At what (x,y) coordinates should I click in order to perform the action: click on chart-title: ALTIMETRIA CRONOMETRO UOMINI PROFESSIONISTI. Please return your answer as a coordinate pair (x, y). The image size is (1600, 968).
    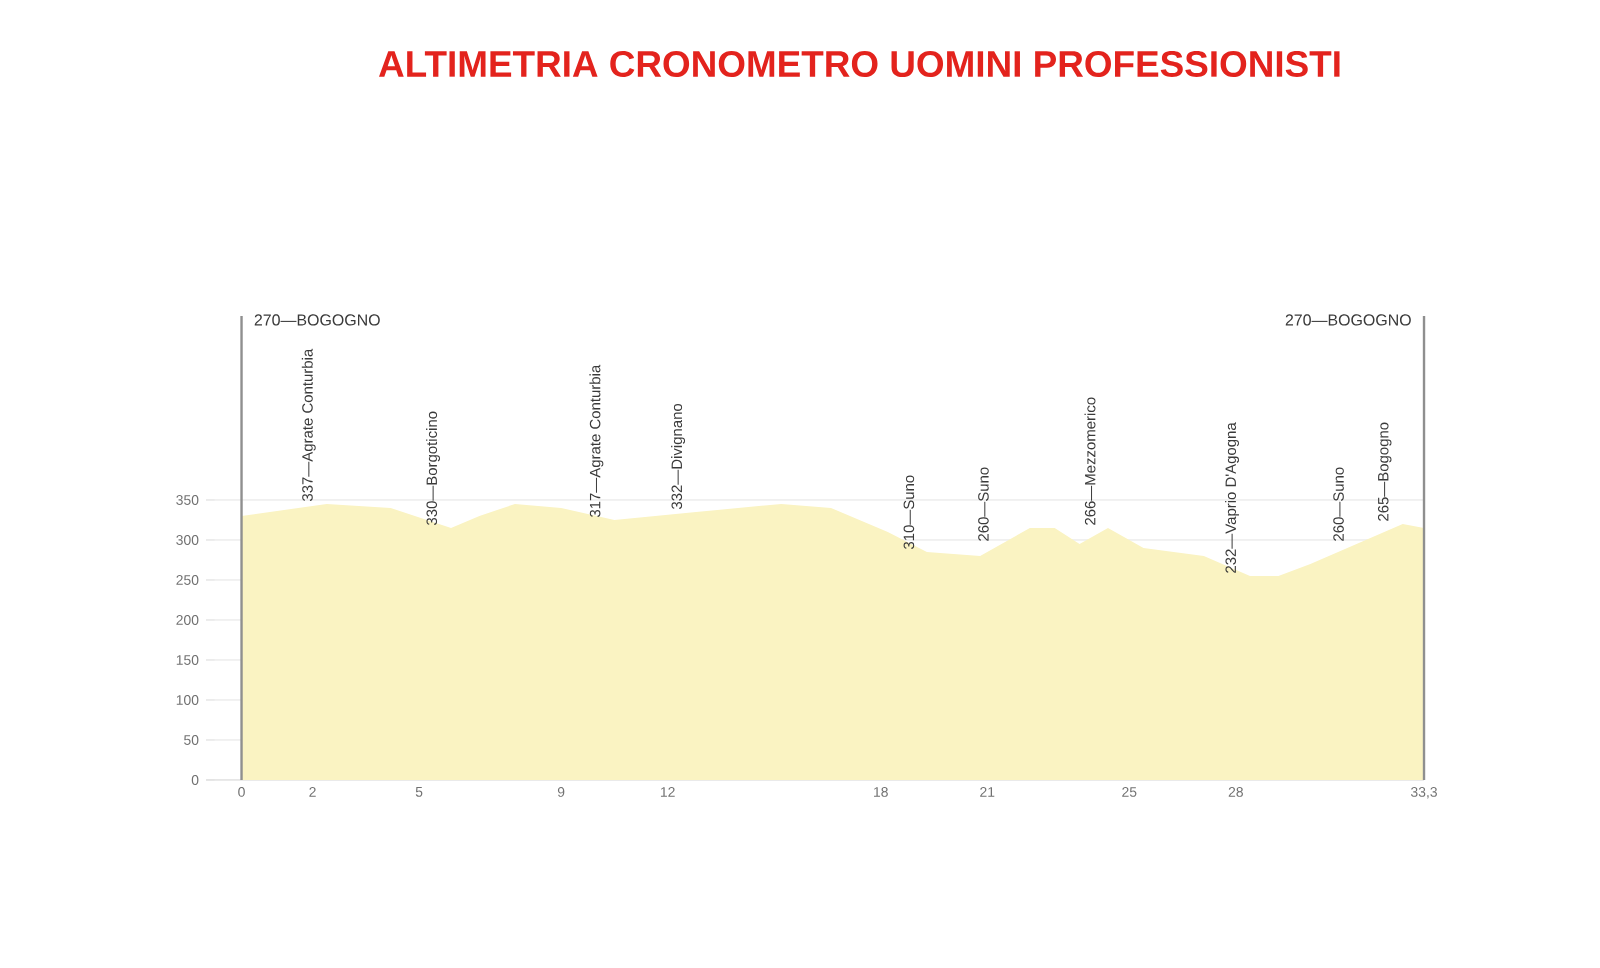
    Looking at the image, I should click on (859, 64).